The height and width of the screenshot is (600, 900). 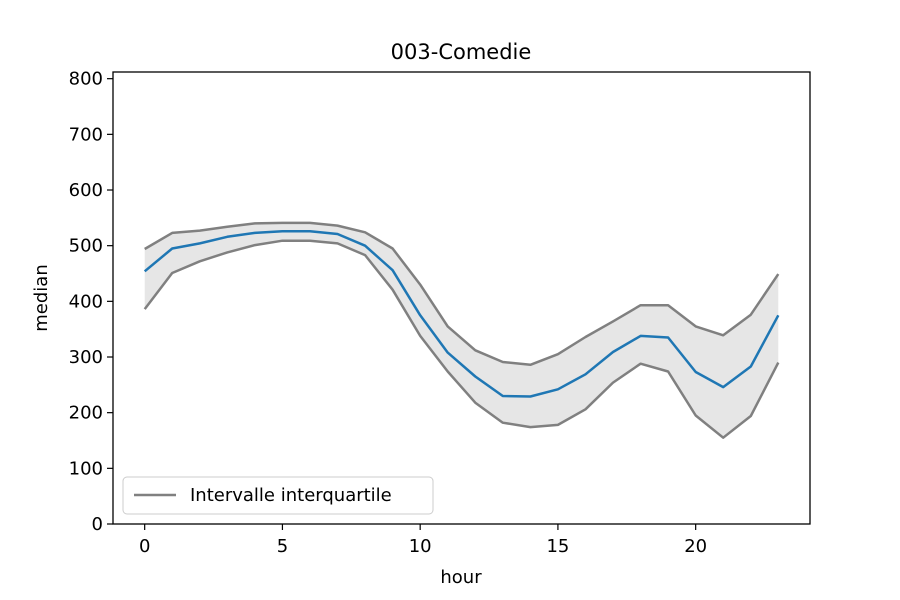 I want to click on legend: Intervalle interquartile, so click(x=278, y=495).